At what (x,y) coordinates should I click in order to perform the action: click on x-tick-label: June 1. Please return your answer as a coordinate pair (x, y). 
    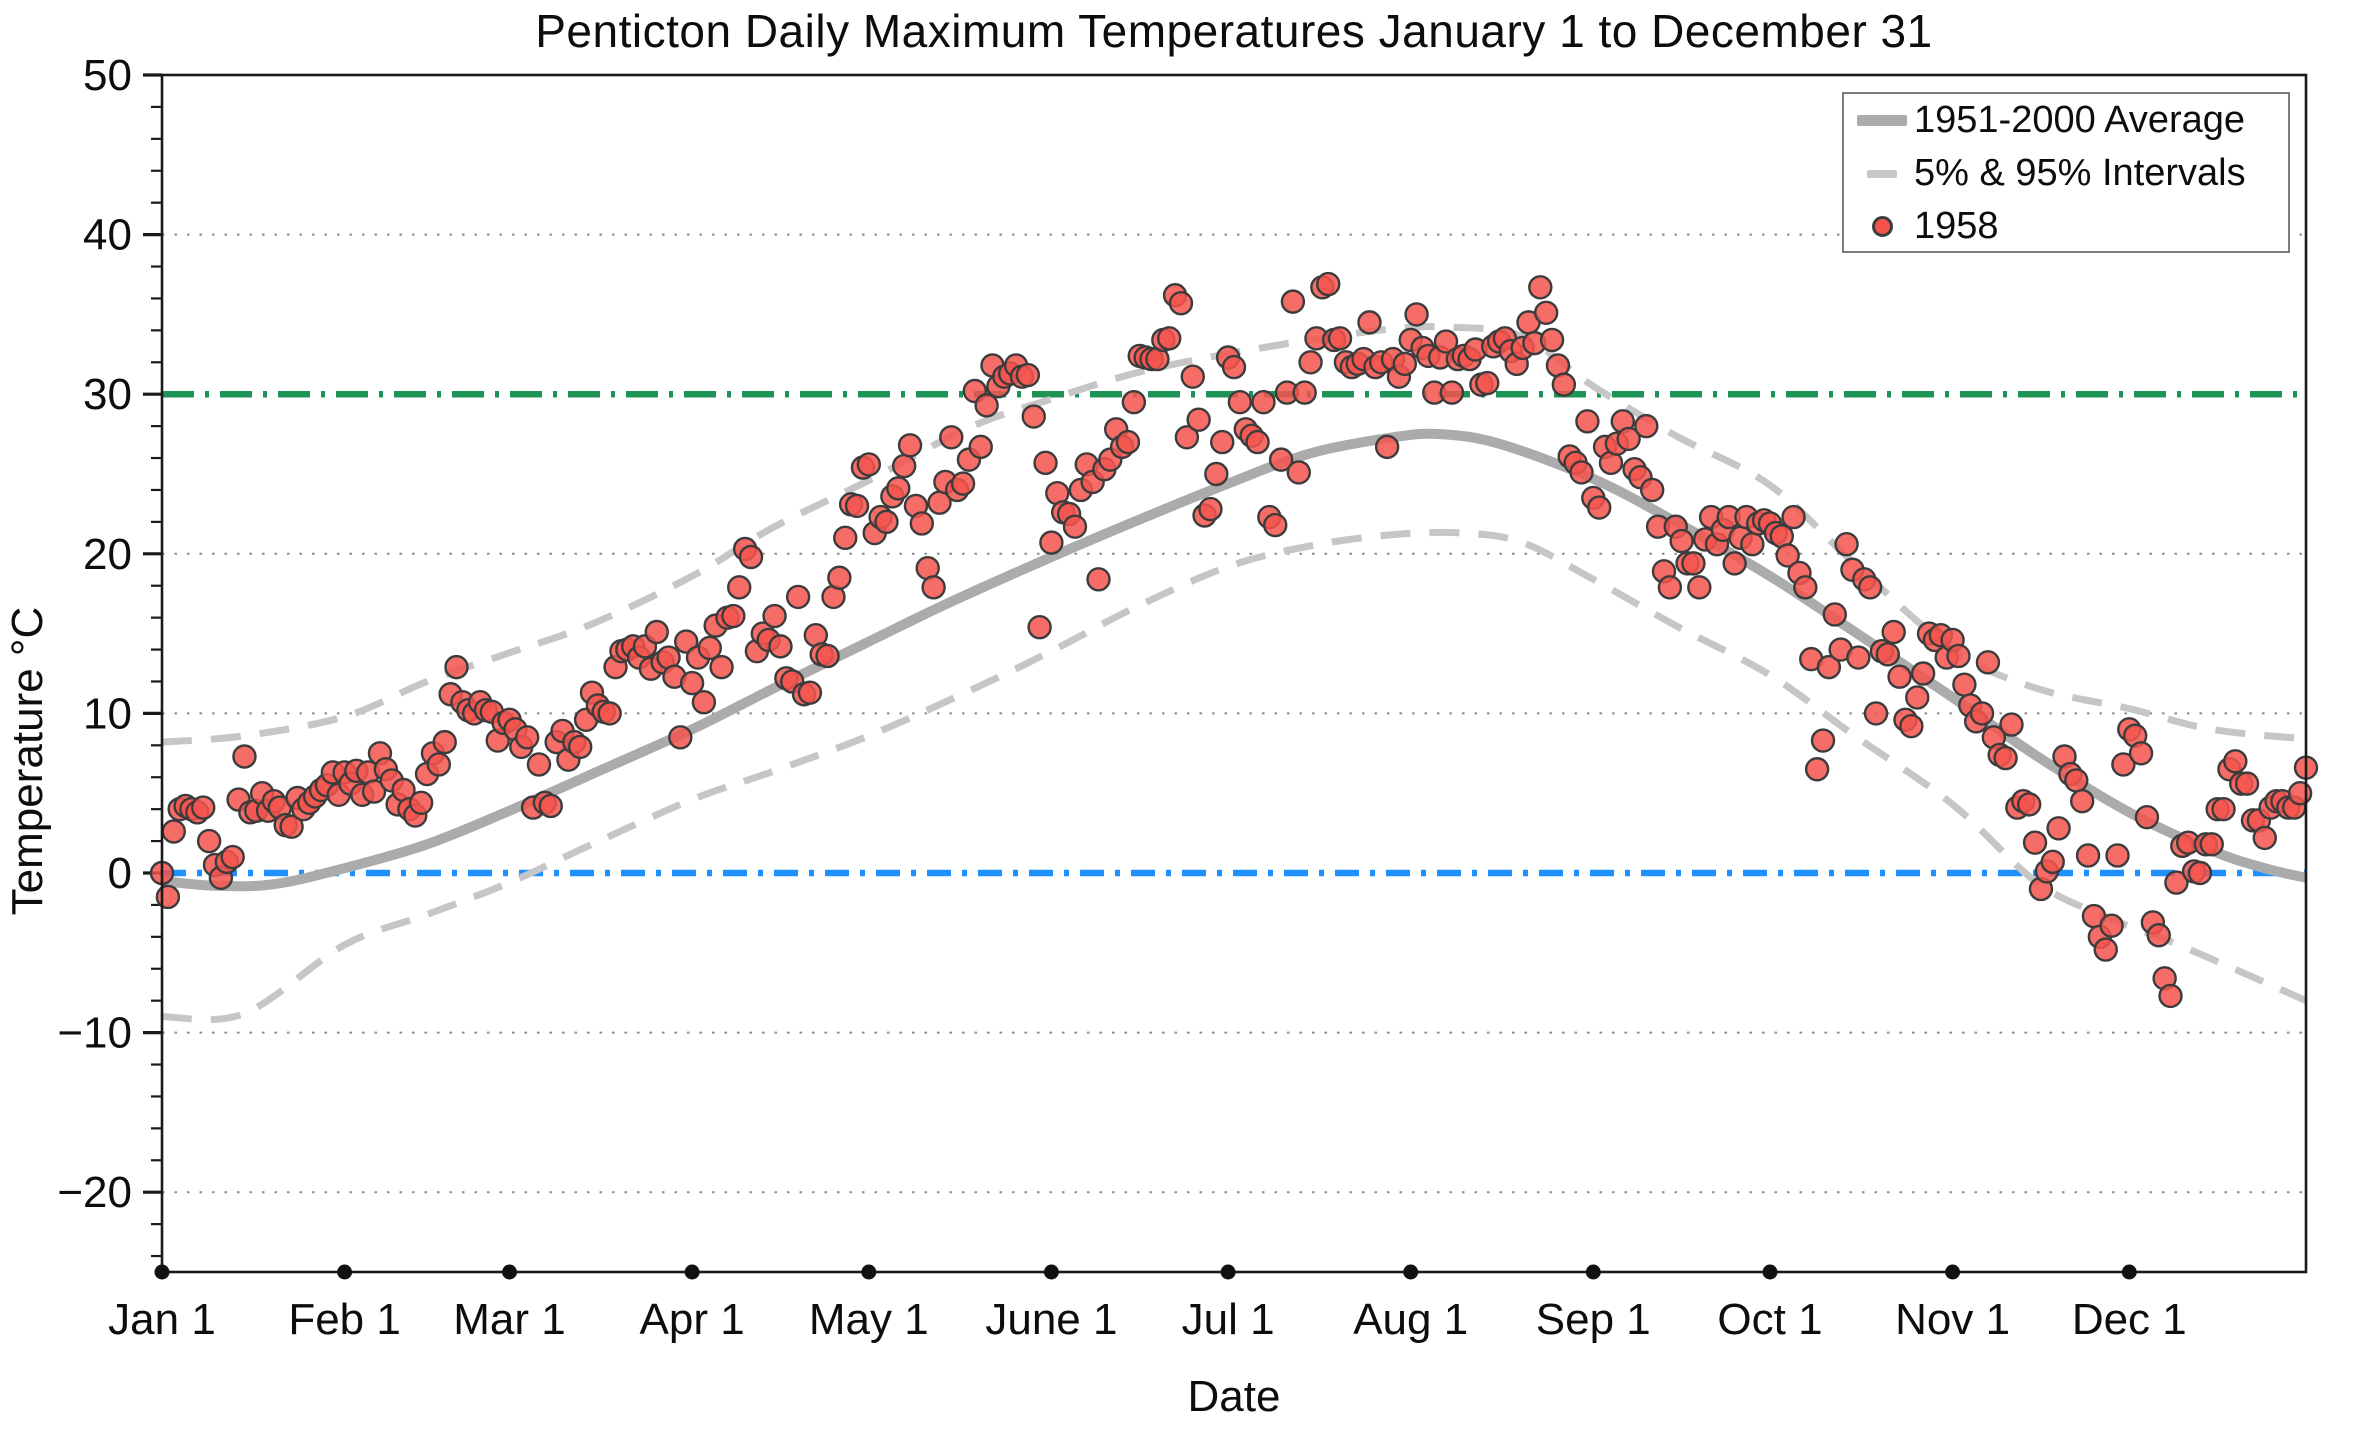
    Looking at the image, I should click on (1051, 1319).